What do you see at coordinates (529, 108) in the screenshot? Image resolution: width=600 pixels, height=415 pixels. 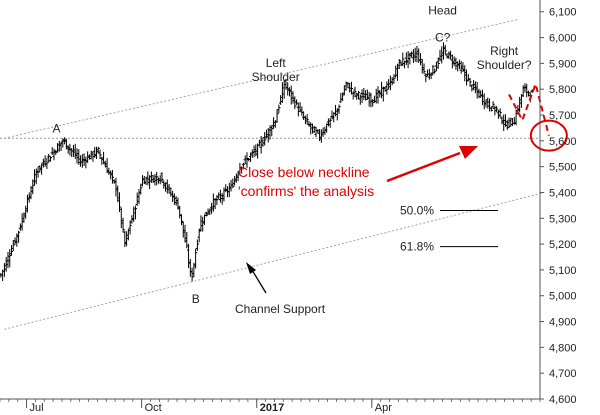 I see `projection-path` at bounding box center [529, 108].